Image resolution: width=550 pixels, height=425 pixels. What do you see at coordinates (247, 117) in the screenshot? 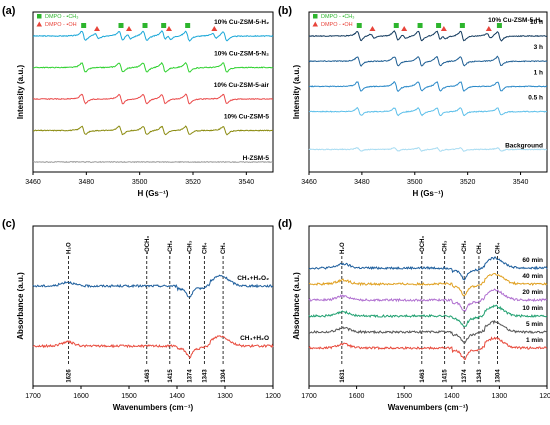
I see `series-label: 10% Cu-ZSM-5` at bounding box center [247, 117].